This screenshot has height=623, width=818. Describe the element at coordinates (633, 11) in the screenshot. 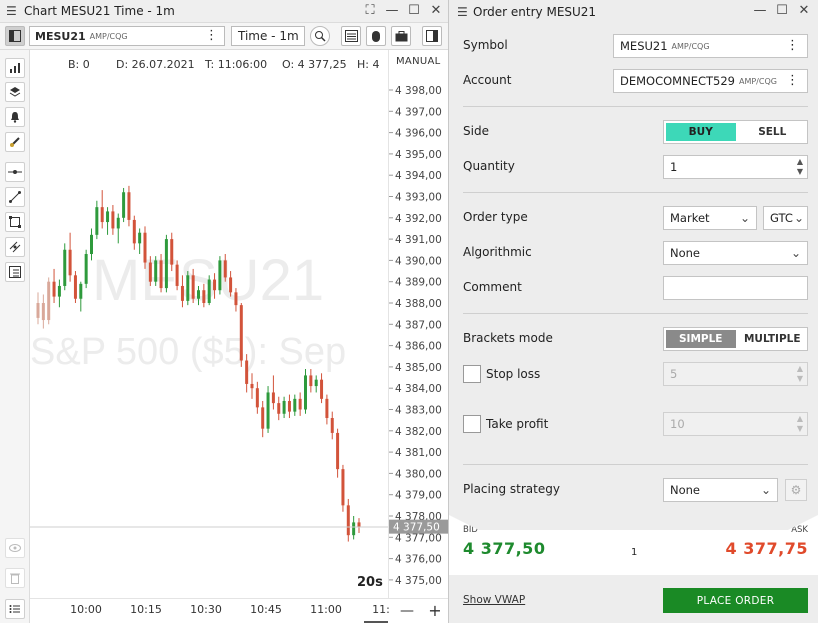

I see `order-titlebar: ☰ Order entry MESU21 — ☐ ✕` at that location.